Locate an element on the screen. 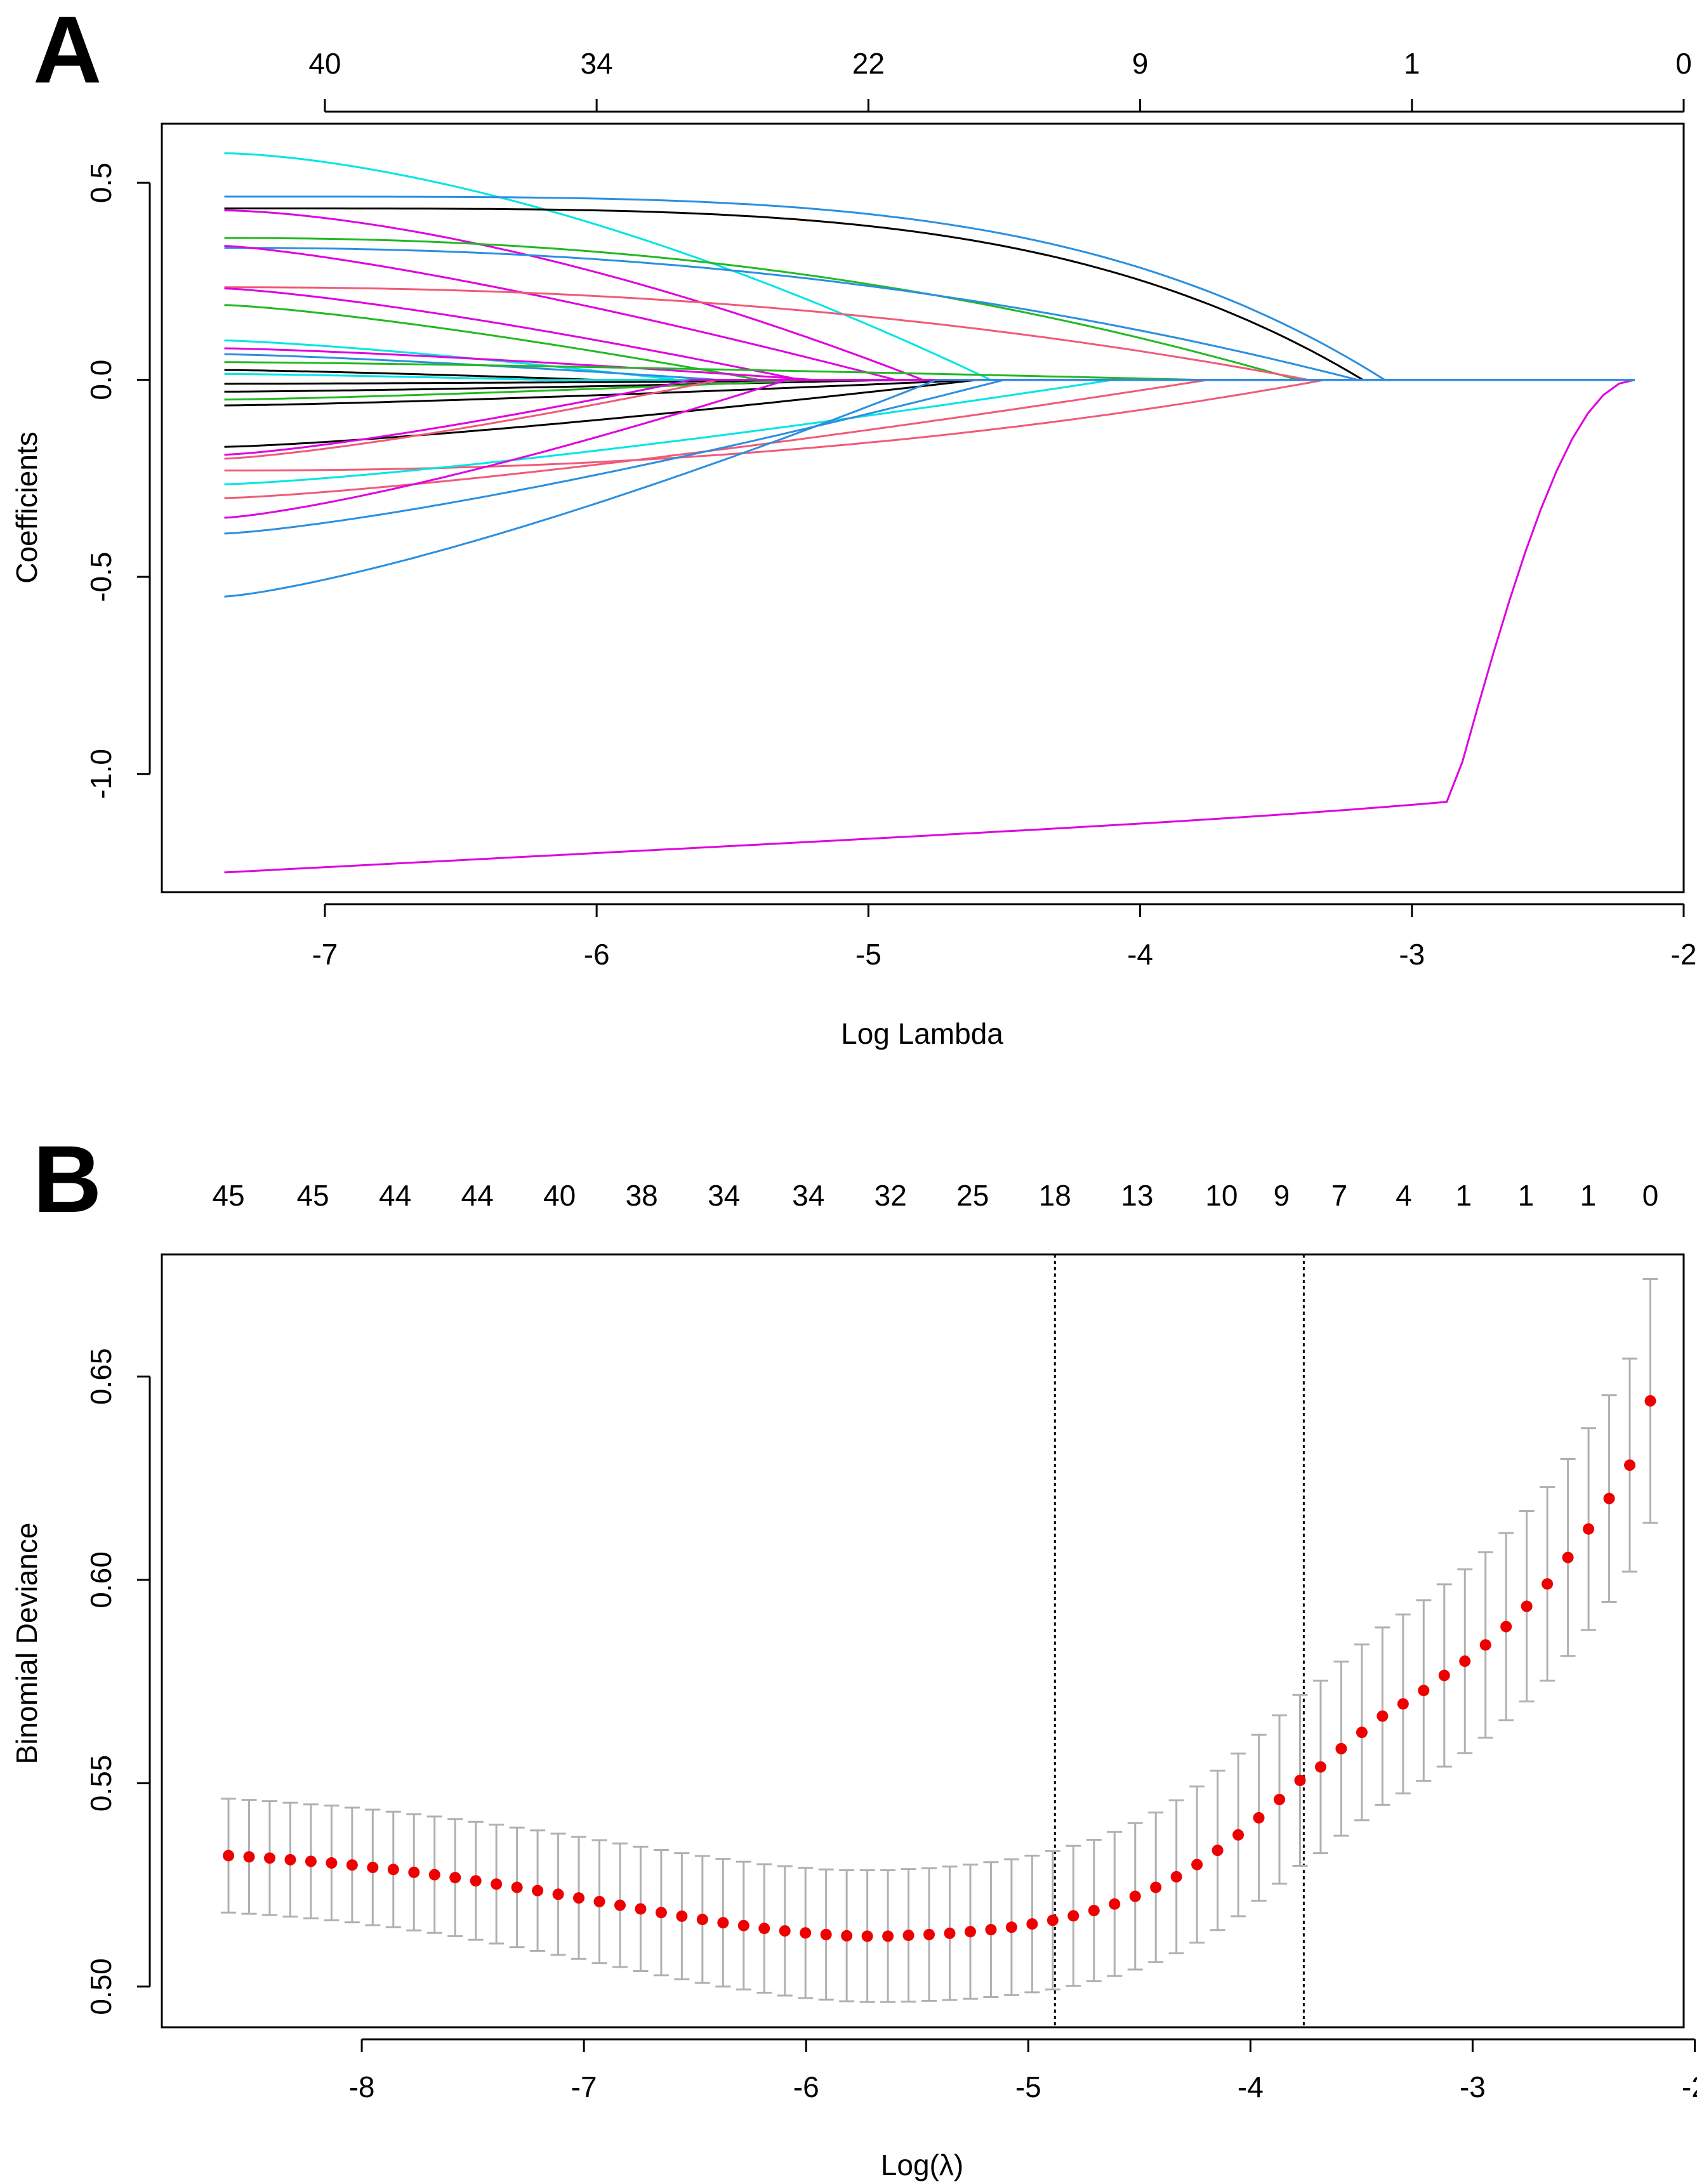  panel-b-top-axis: 45 45 44 44 40 38 34 34 32 25 18 13 10 9 7 4 1 1 1 0 is located at coordinates (935, 1195).